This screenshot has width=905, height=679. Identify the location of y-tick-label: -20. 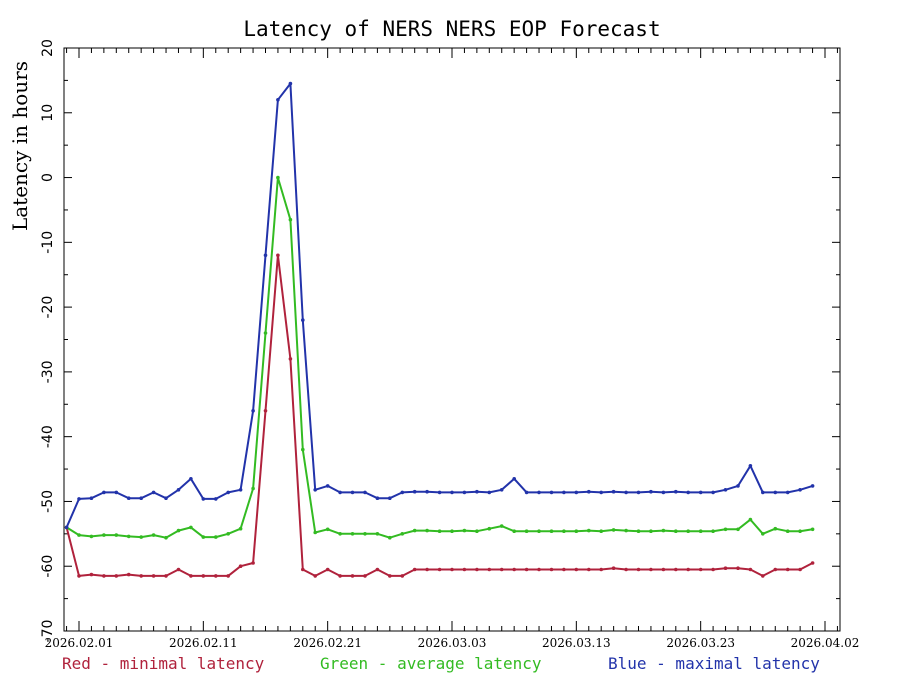
(48, 307).